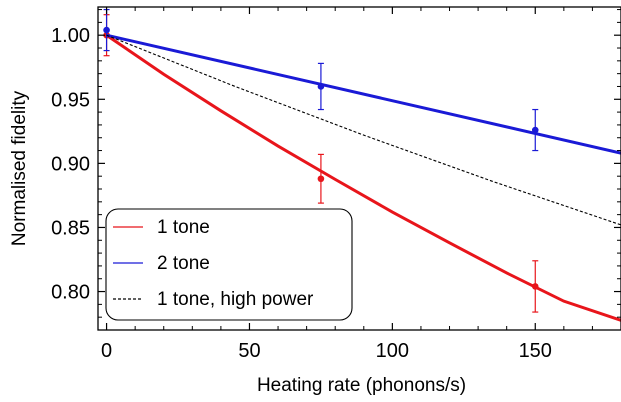 This screenshot has height=402, width=621. What do you see at coordinates (70, 164) in the screenshot?
I see `y-tick-label: 0.90` at bounding box center [70, 164].